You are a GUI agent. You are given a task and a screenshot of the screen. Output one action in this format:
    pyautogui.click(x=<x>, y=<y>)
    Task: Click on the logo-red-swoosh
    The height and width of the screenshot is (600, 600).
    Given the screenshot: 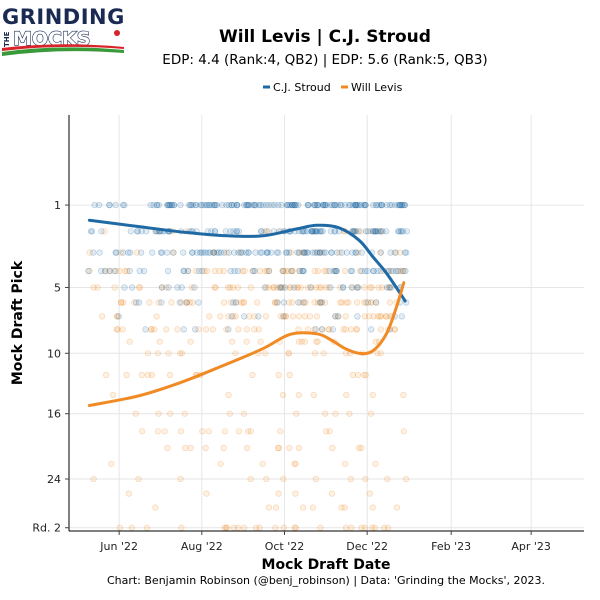 What is the action you would take?
    pyautogui.click(x=63, y=47)
    